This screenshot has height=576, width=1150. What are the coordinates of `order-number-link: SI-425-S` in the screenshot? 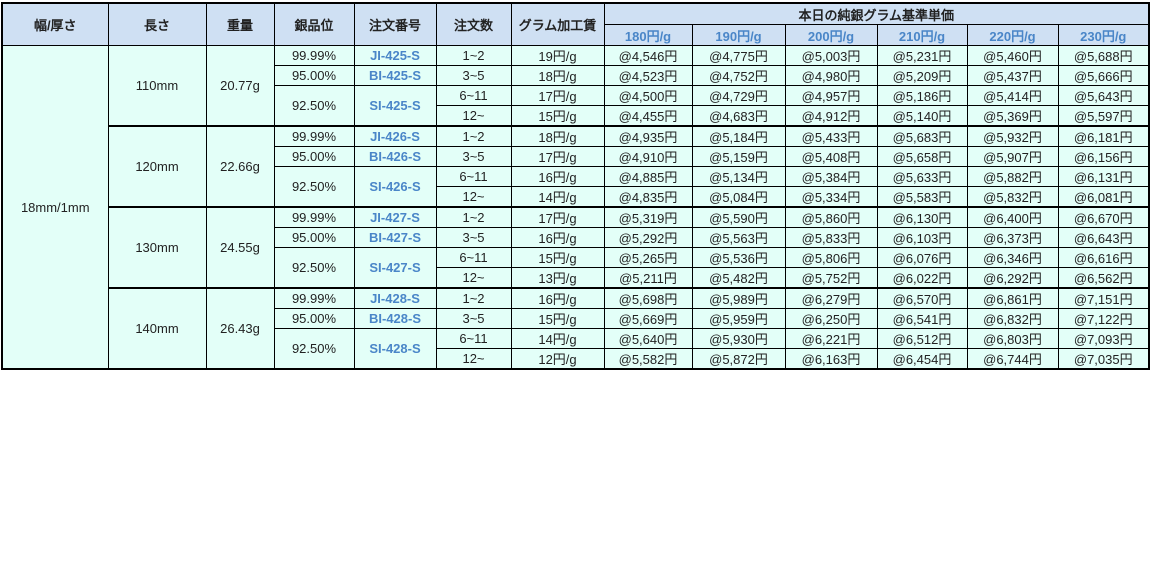 It's located at (395, 106).